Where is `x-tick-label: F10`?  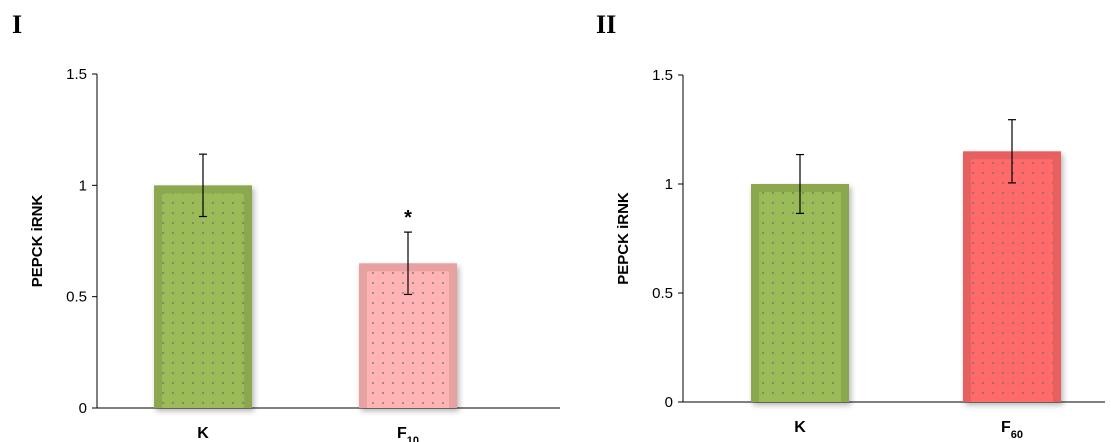
x-tick-label: F10 is located at coordinates (408, 433).